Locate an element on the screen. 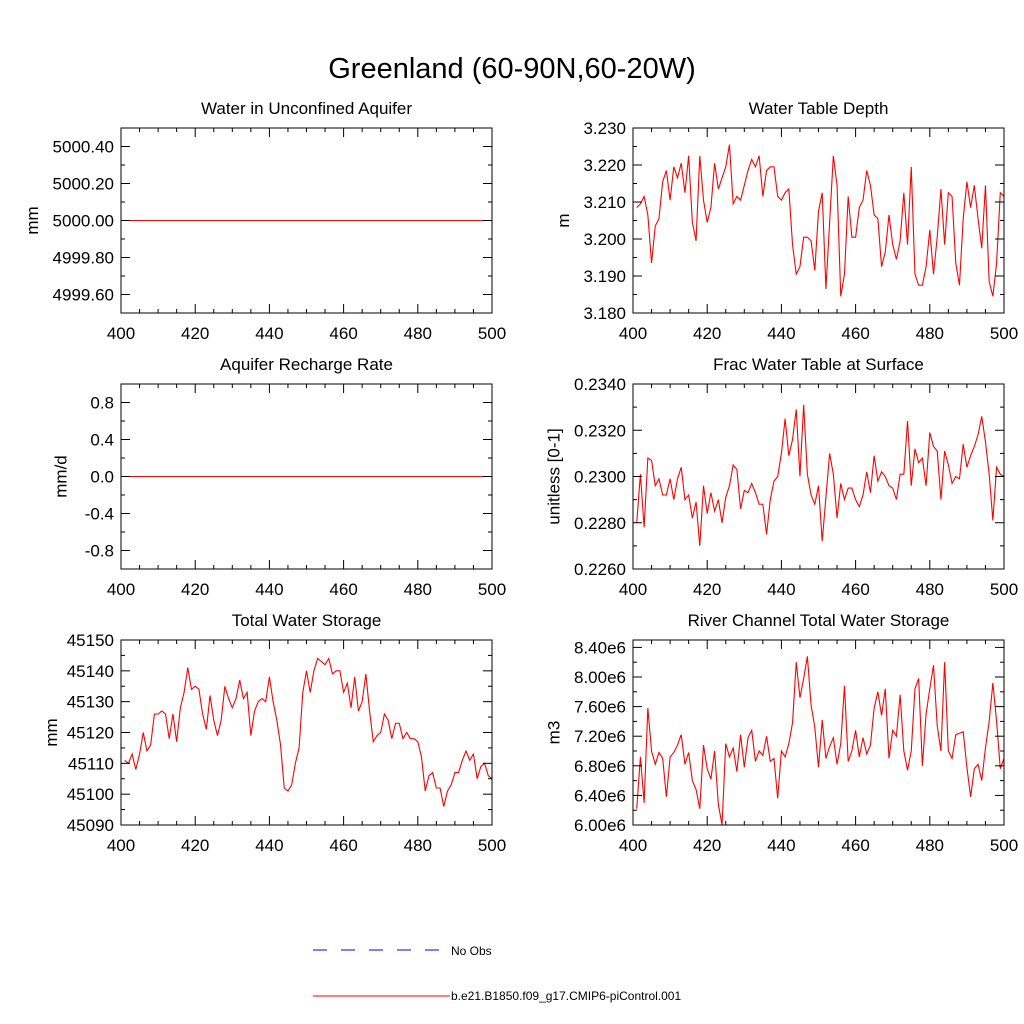  y-tick-label: 0.2300 is located at coordinates (600, 477).